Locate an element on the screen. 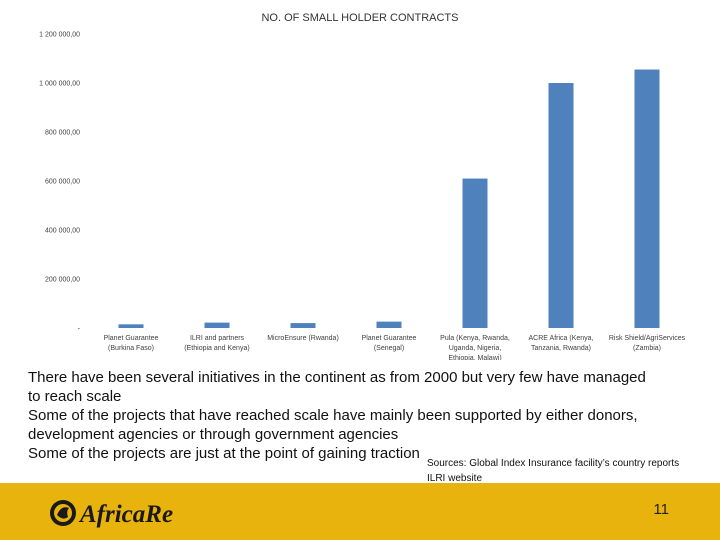  x-category-label: Planet Guarantee (Senegal) is located at coordinates (389, 343).